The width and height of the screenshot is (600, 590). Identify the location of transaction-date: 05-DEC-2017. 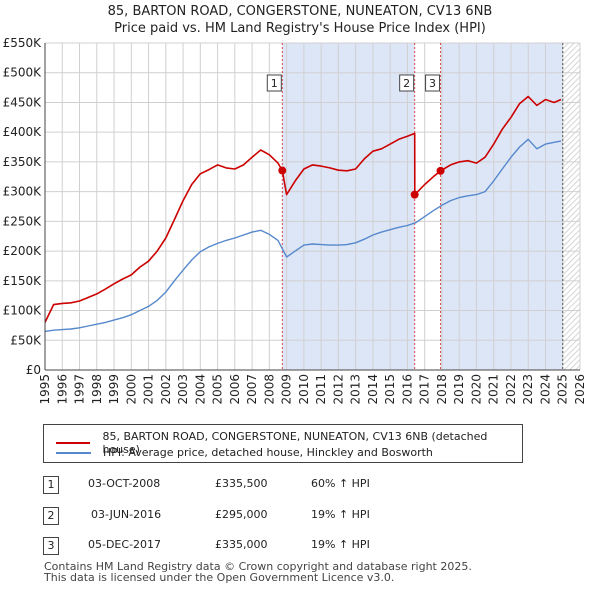
(125, 544).